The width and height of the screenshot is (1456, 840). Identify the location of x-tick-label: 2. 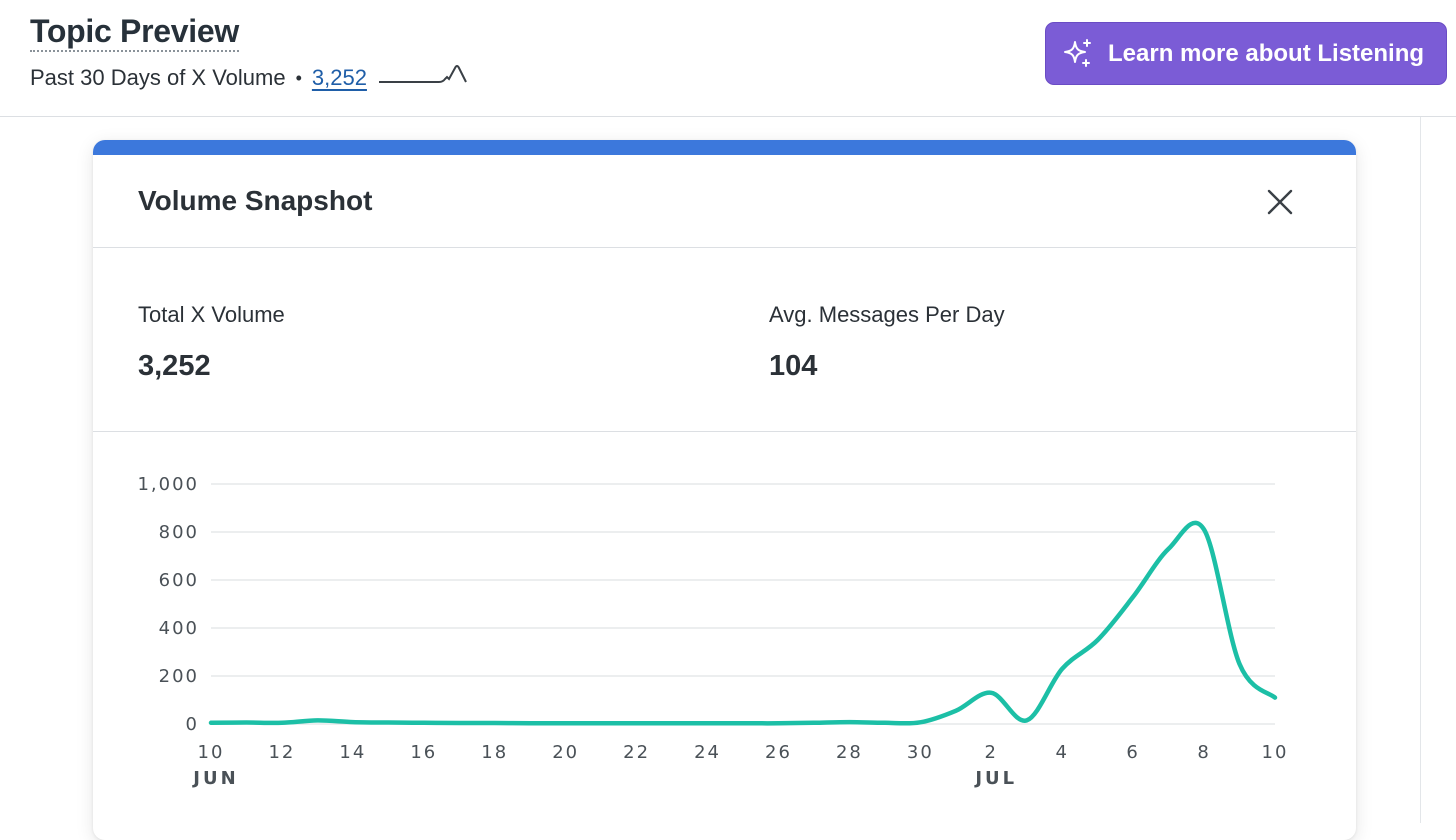
(991, 752).